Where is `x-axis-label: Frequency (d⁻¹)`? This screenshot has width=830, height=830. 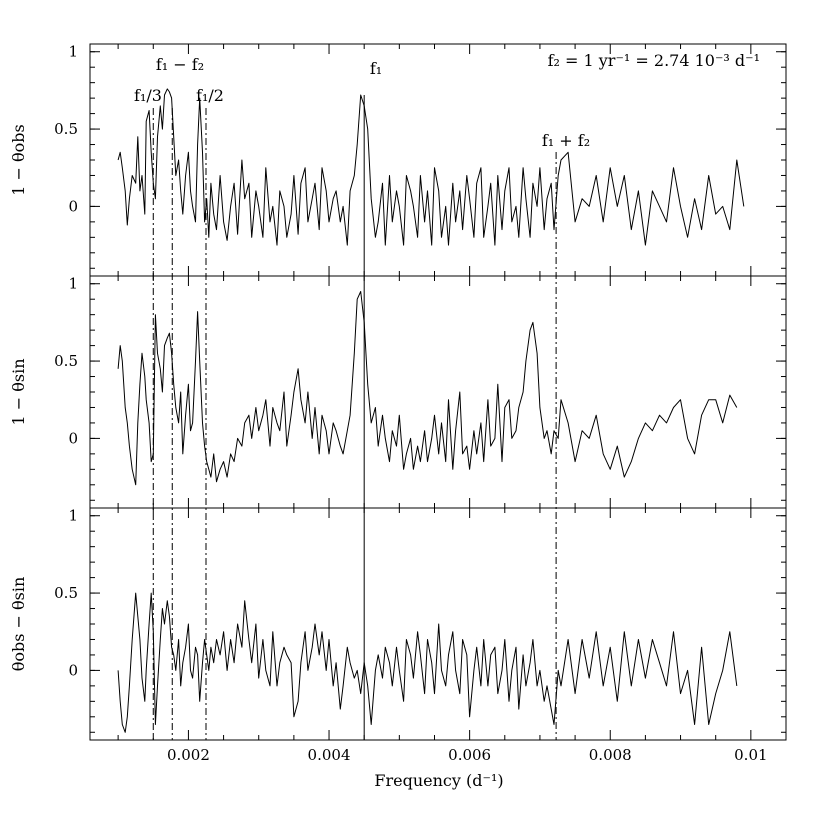 x-axis-label: Frequency (d⁻¹) is located at coordinates (438, 780).